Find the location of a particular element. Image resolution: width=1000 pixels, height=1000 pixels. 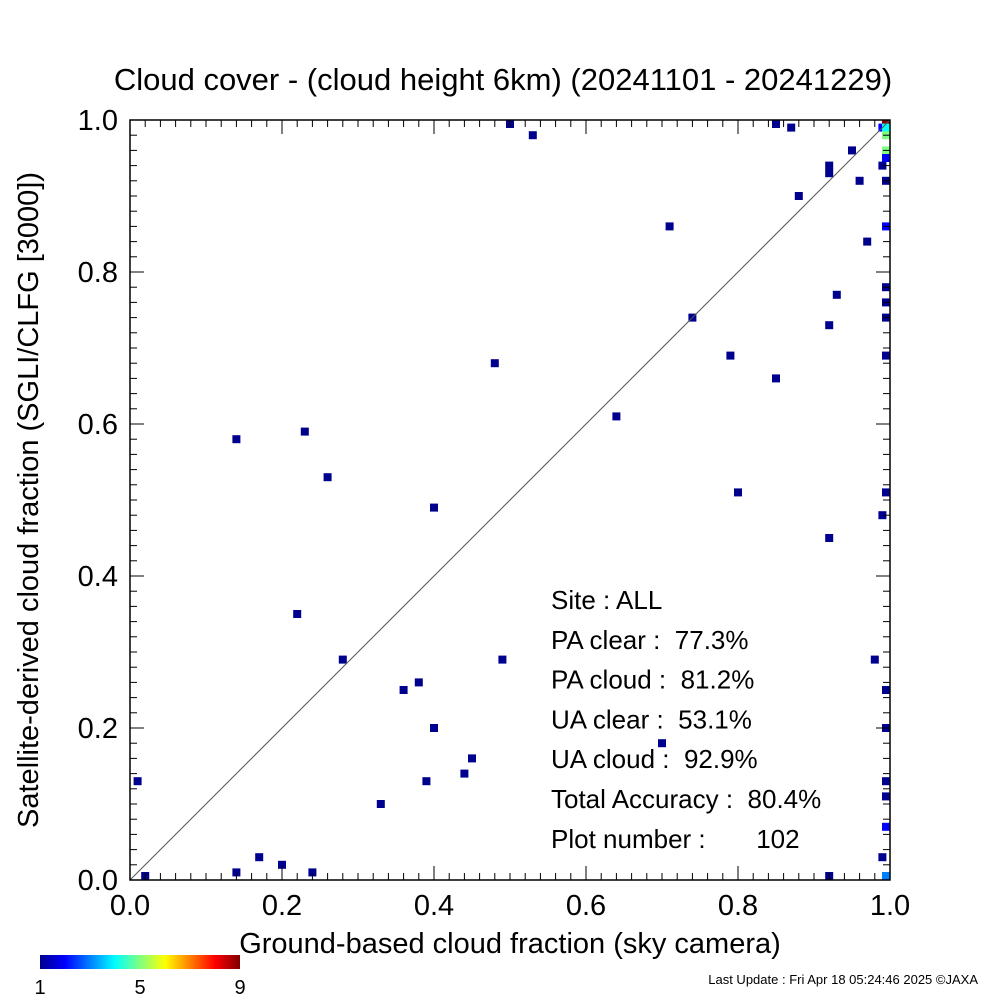

x-tick-label: 0.4 is located at coordinates (434, 906).